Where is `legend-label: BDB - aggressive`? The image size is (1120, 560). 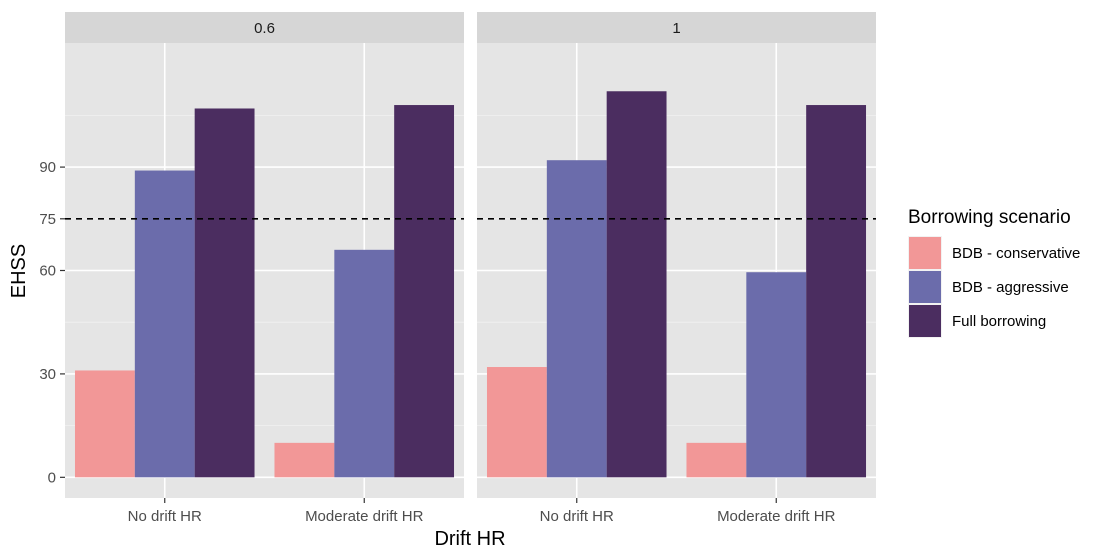 legend-label: BDB - aggressive is located at coordinates (1010, 287).